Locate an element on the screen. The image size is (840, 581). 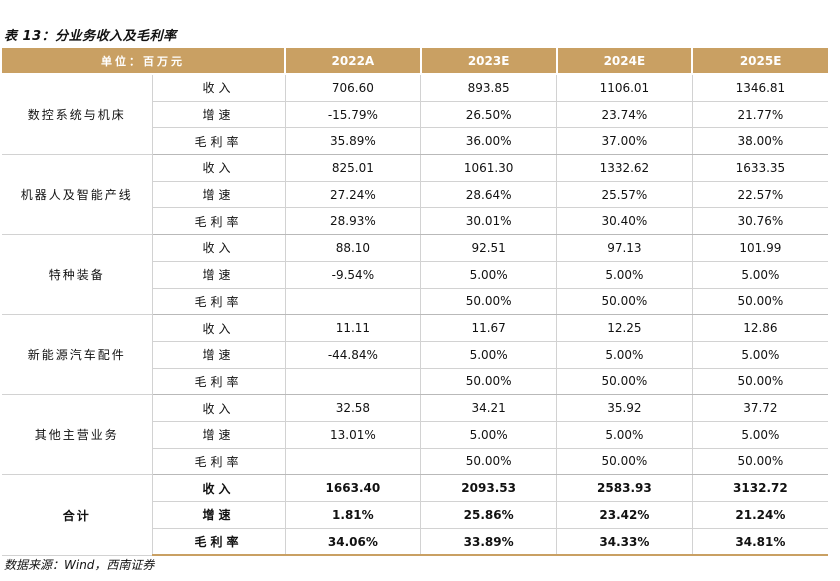
table-row: 增速 -15.79% 26.50% 23.74% 21.77% is located at coordinates (415, 115).